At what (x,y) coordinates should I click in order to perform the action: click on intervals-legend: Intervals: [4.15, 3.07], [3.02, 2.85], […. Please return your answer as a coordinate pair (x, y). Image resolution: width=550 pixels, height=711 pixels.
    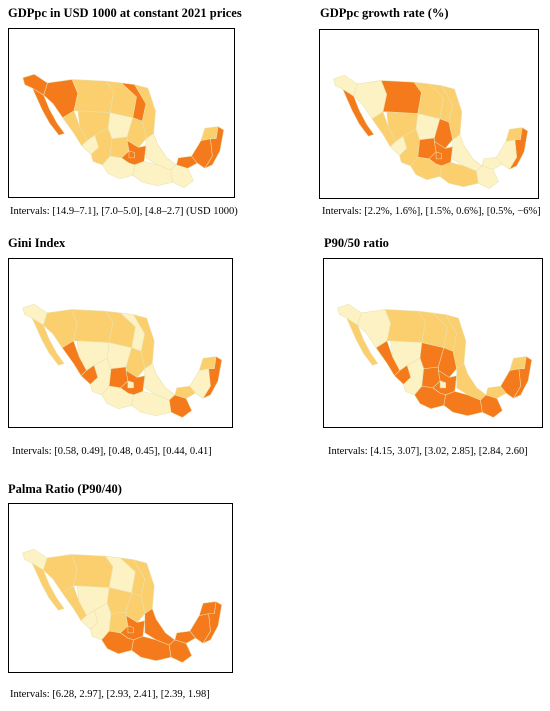
    Looking at the image, I should click on (428, 451).